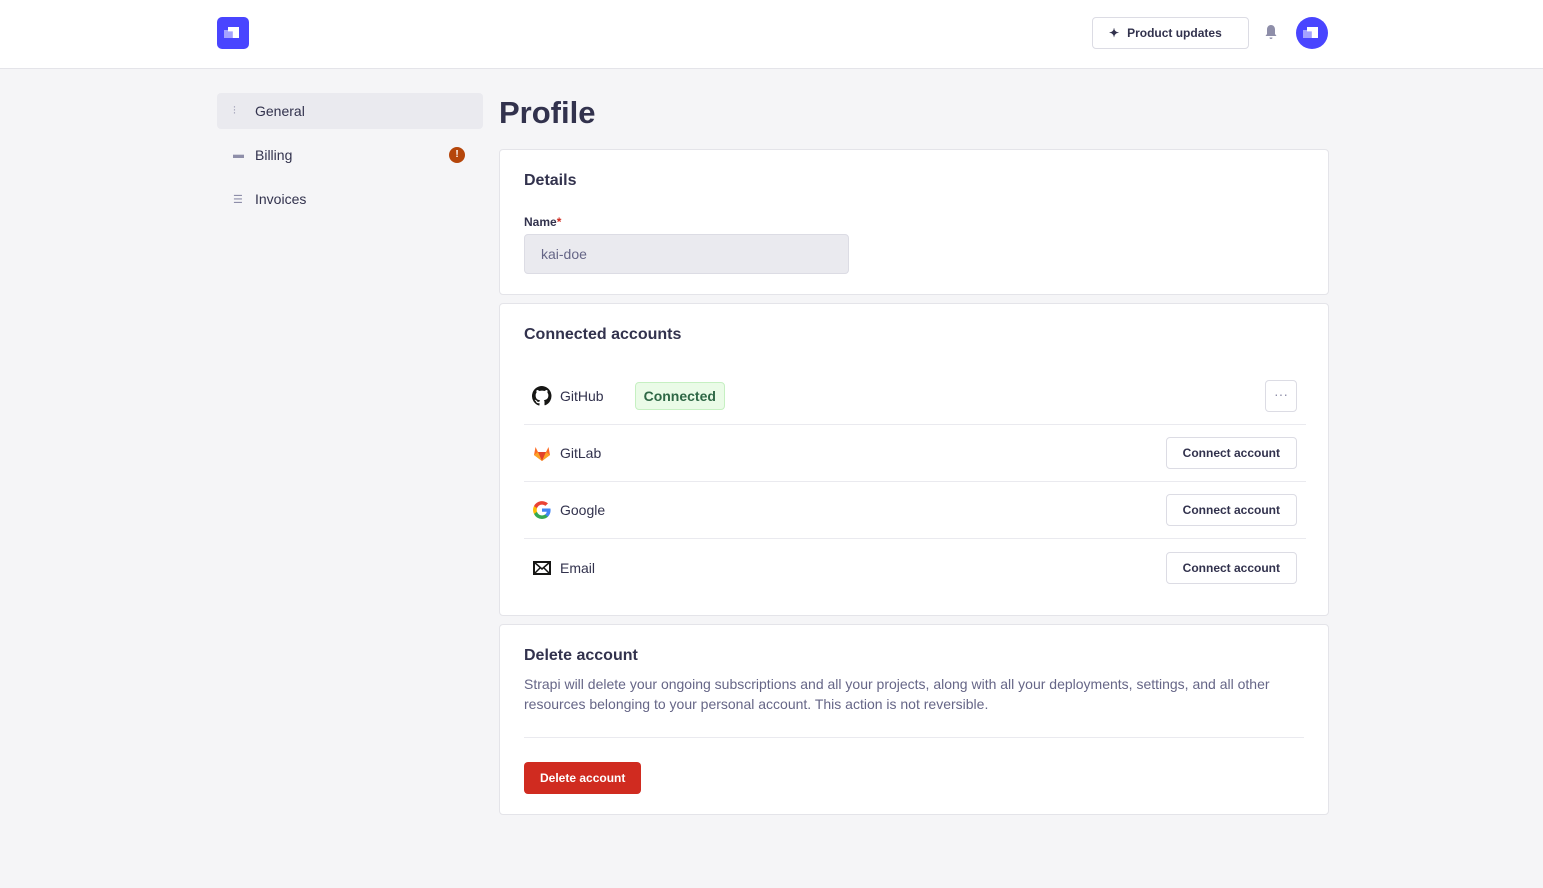  What do you see at coordinates (350, 155) in the screenshot?
I see `sidebar-item-billing: ▬ Billing!` at bounding box center [350, 155].